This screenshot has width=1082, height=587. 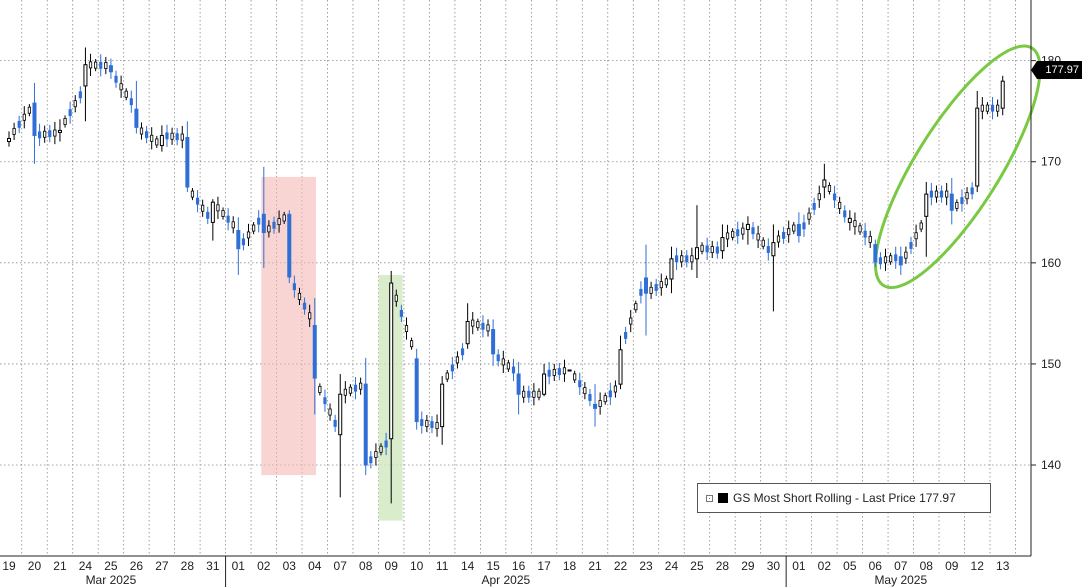 I want to click on x-tick-label: 18, so click(x=570, y=566).